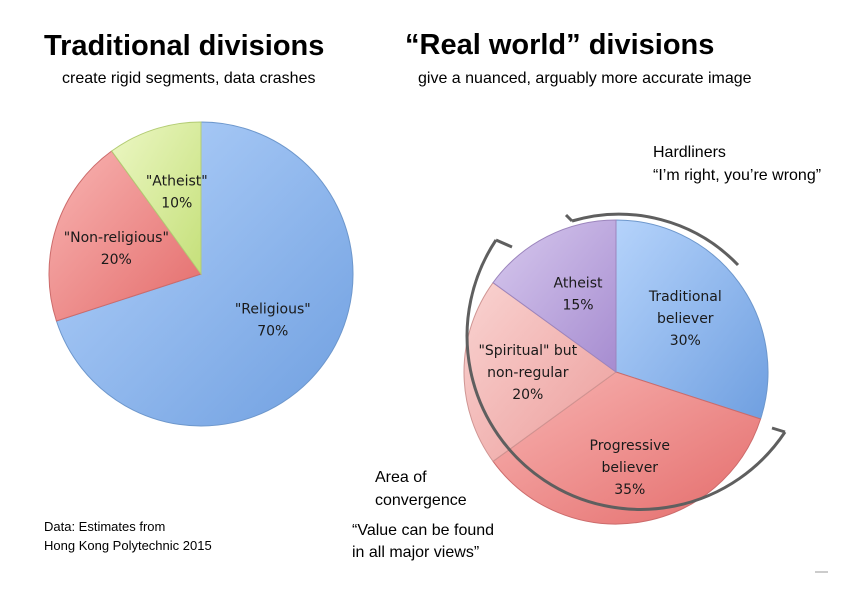 This screenshot has width=854, height=602. I want to click on hardliners-arc-tip-left, so click(569, 218).